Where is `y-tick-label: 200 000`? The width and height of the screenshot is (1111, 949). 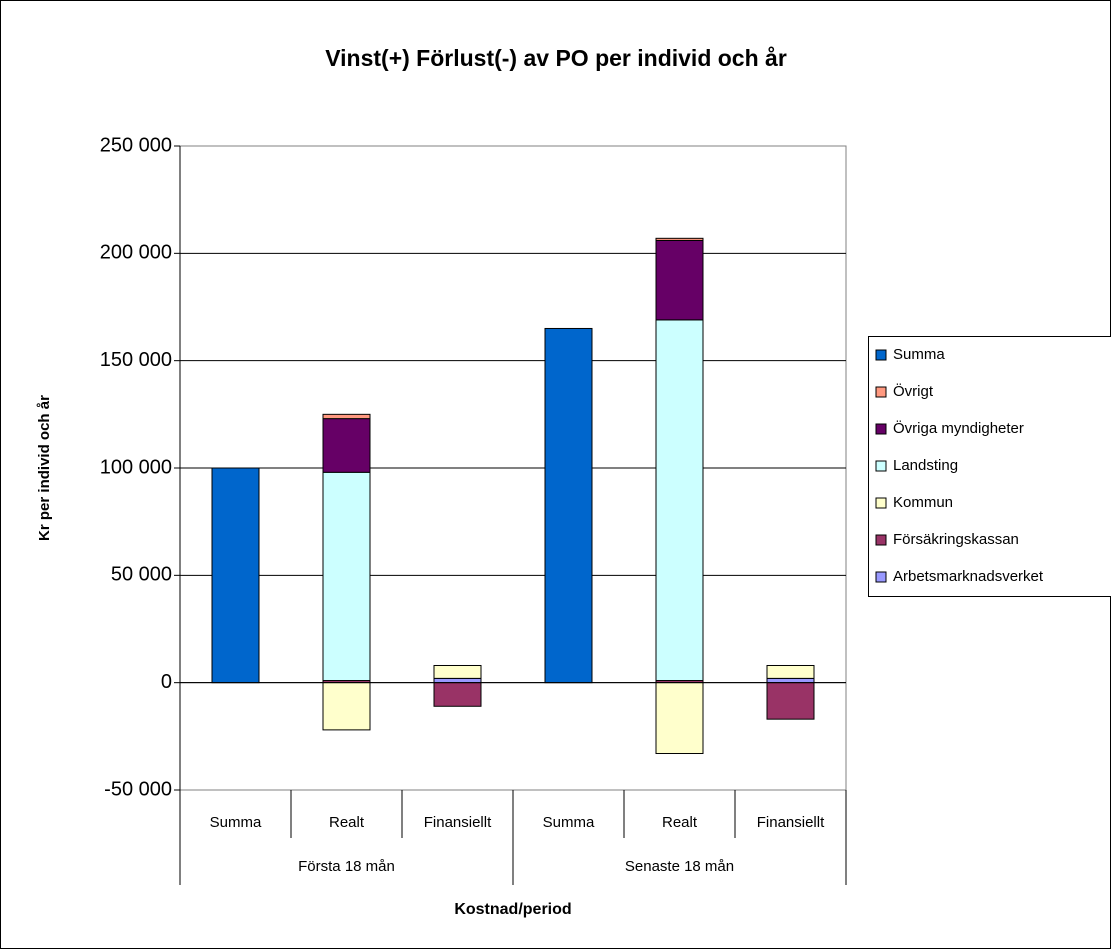
y-tick-label: 200 000 is located at coordinates (136, 253).